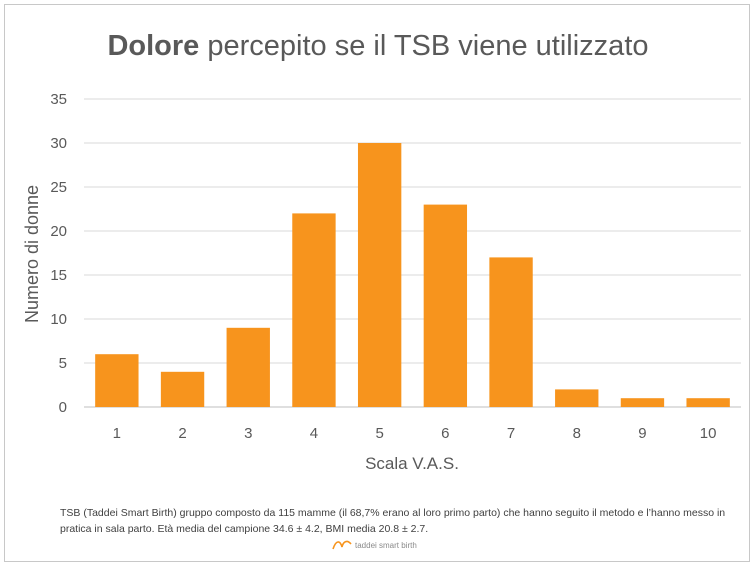 The height and width of the screenshot is (567, 756). Describe the element at coordinates (708, 433) in the screenshot. I see `x-tick-label: 10` at that location.